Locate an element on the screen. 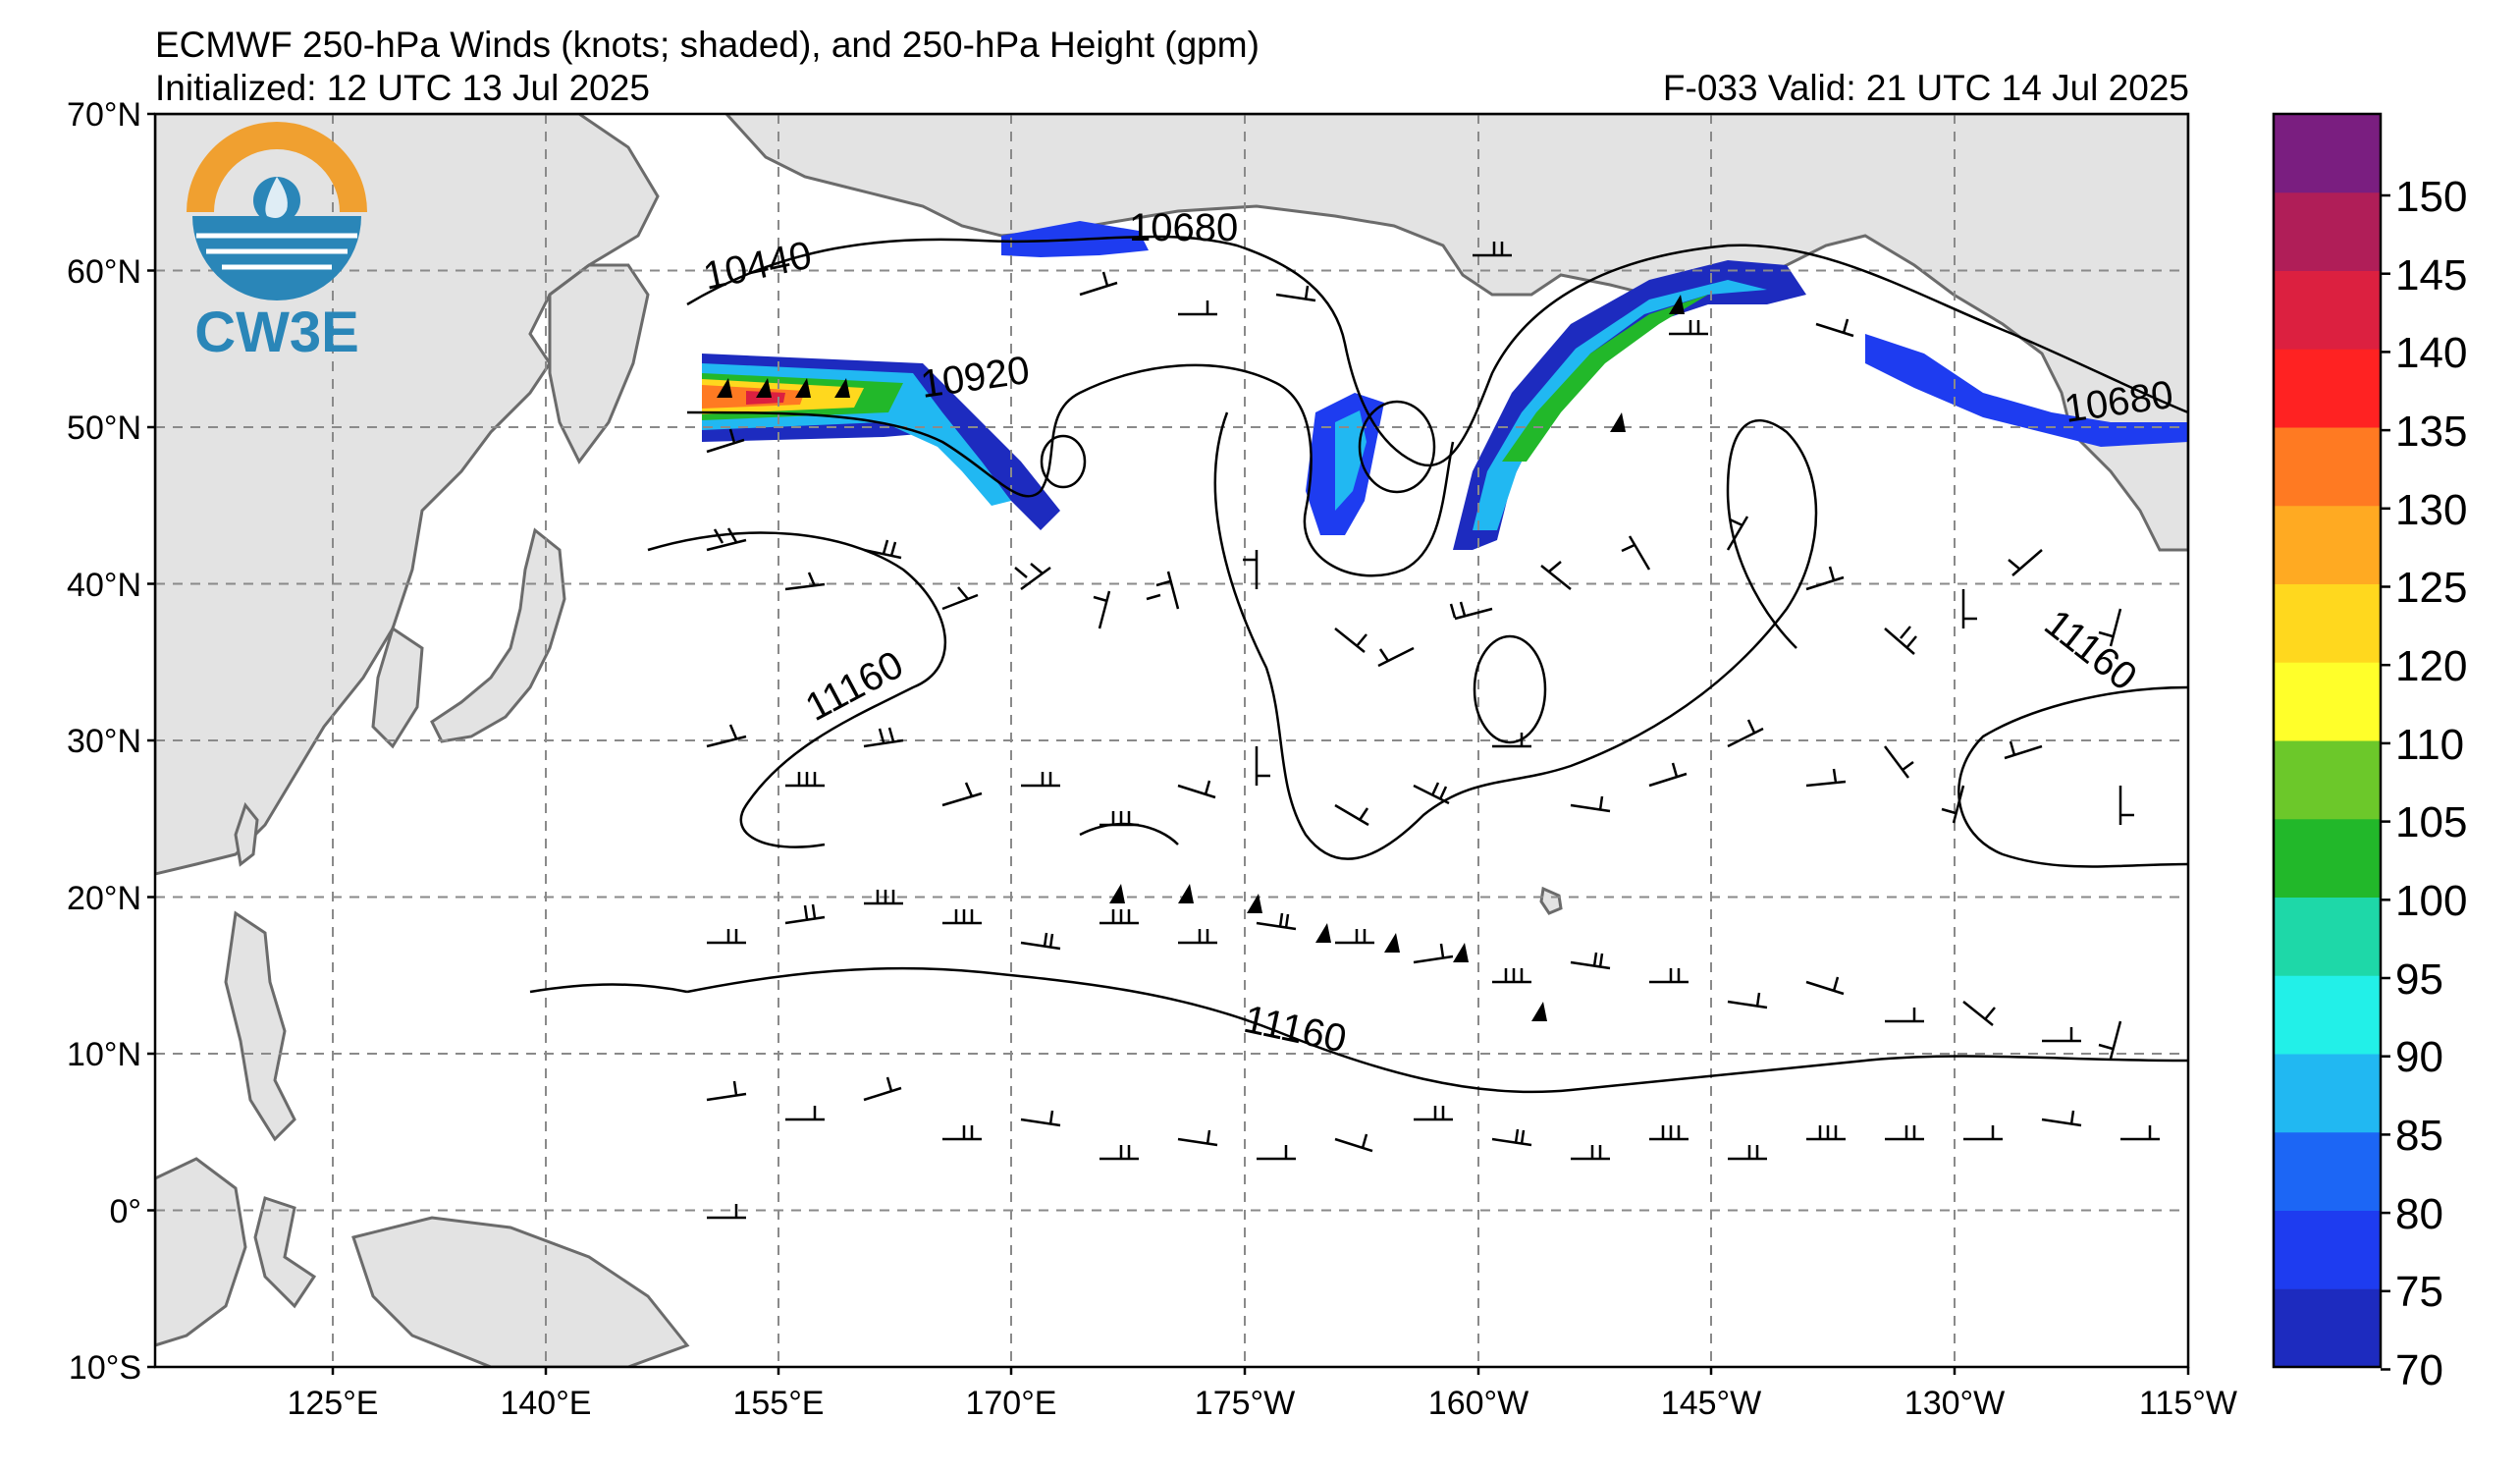 The width and height of the screenshot is (2520, 1473). lon-label: 160°W is located at coordinates (1478, 1403).